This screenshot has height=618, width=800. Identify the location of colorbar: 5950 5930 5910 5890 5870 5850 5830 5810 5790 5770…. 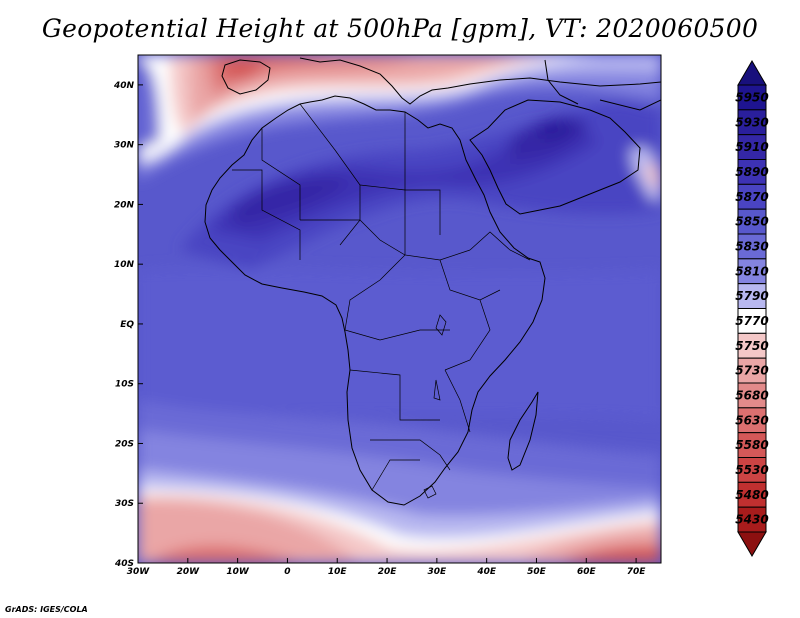
(752, 308).